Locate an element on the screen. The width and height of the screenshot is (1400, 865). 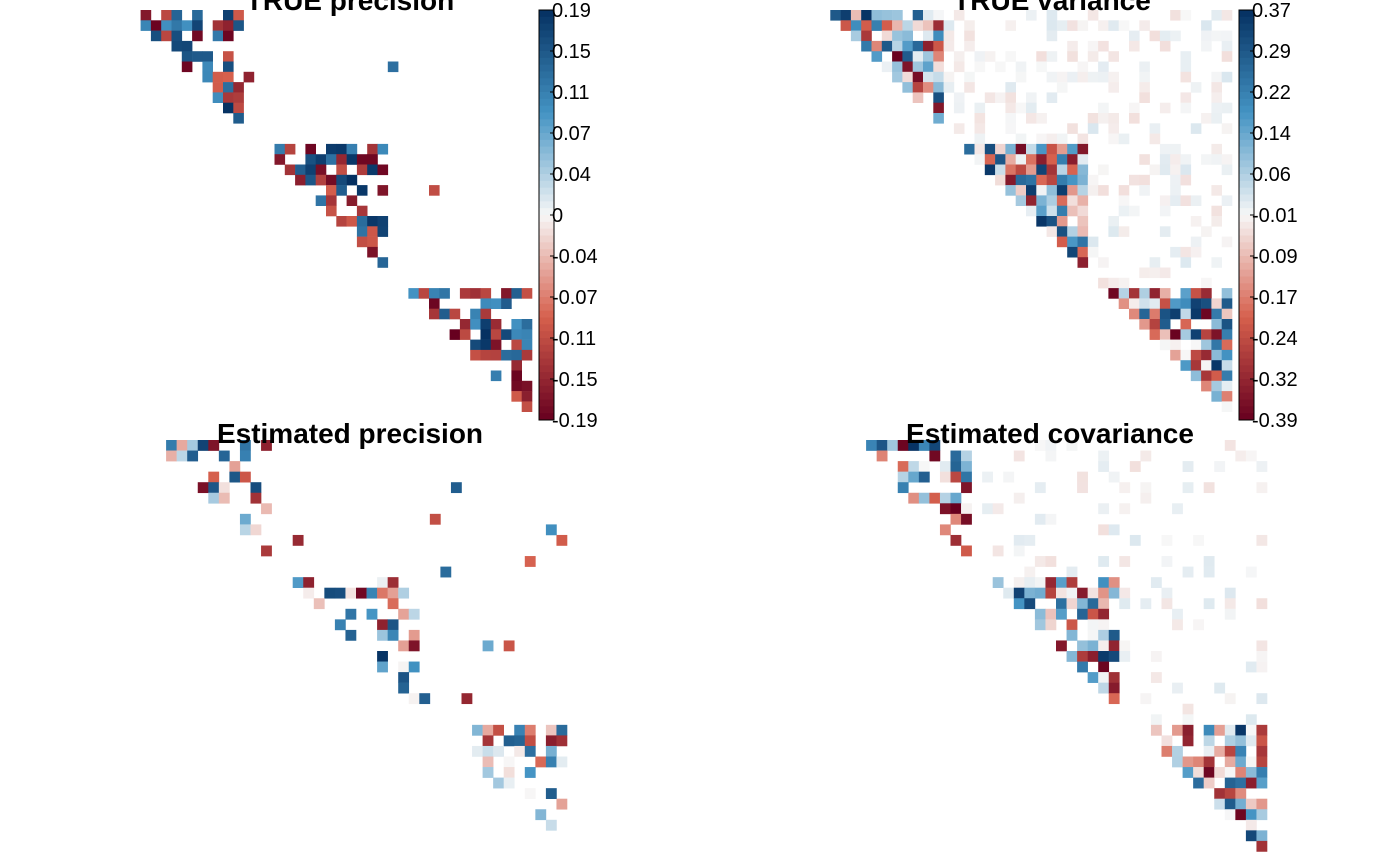
colorbar-tick-label: 0.22 is located at coordinates (1271, 93).